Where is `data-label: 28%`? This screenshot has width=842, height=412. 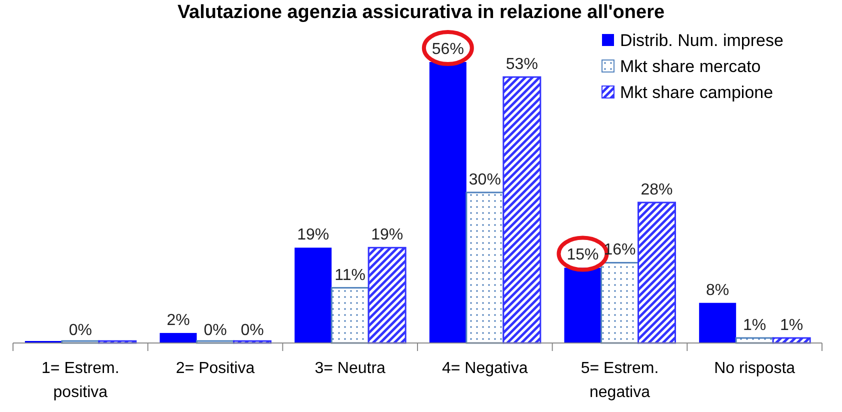
data-label: 28% is located at coordinates (656, 190).